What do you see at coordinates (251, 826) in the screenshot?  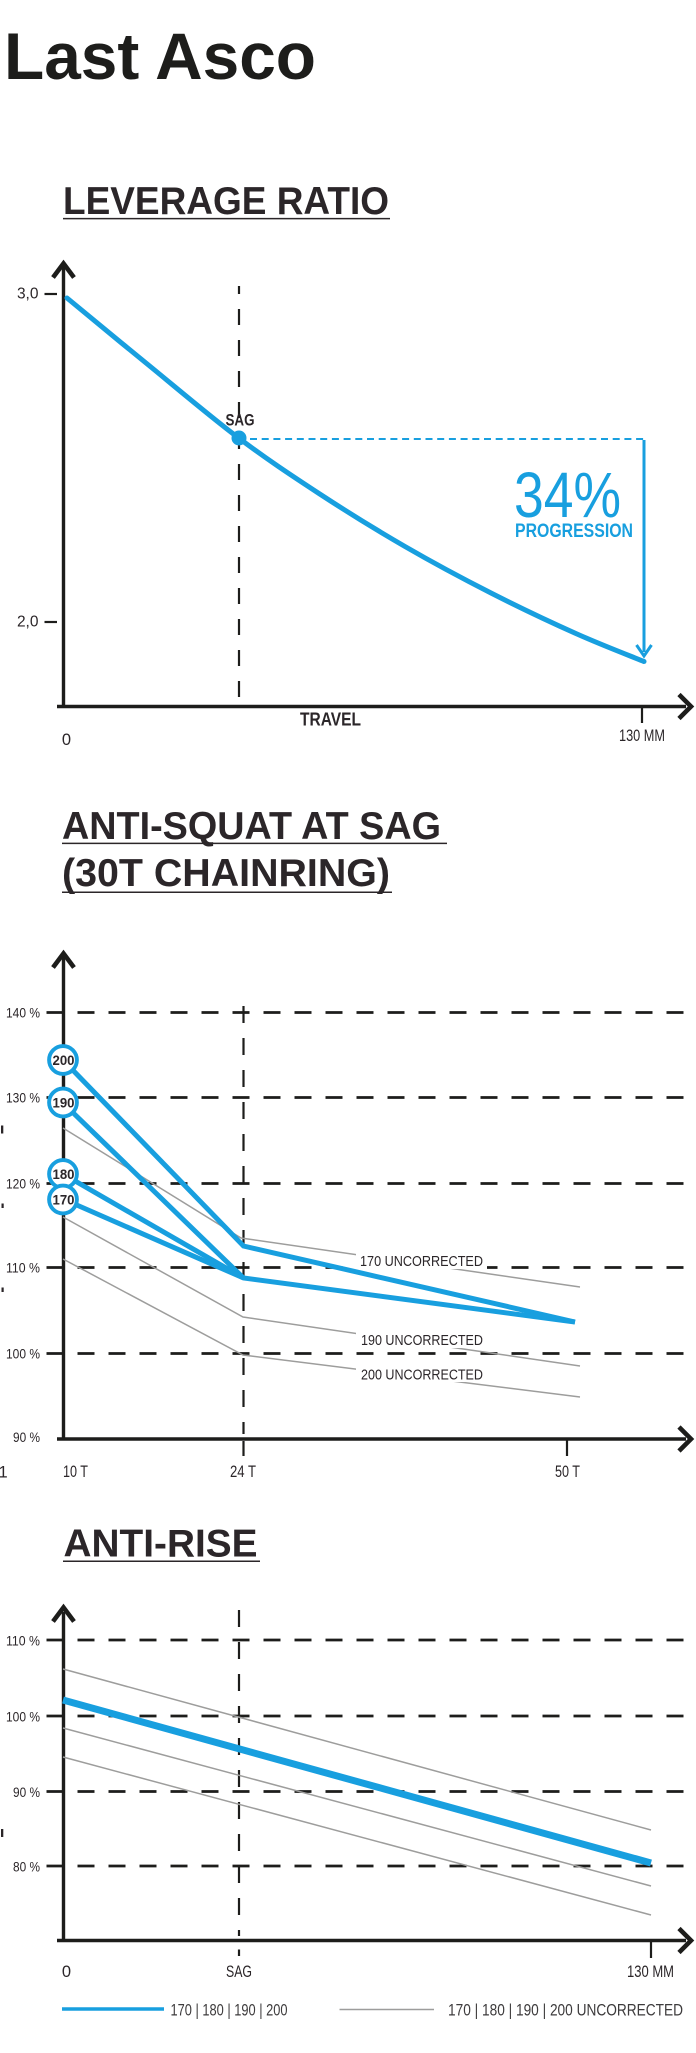 I see `svg-text: ANTI-SQUAT AT SAG` at bounding box center [251, 826].